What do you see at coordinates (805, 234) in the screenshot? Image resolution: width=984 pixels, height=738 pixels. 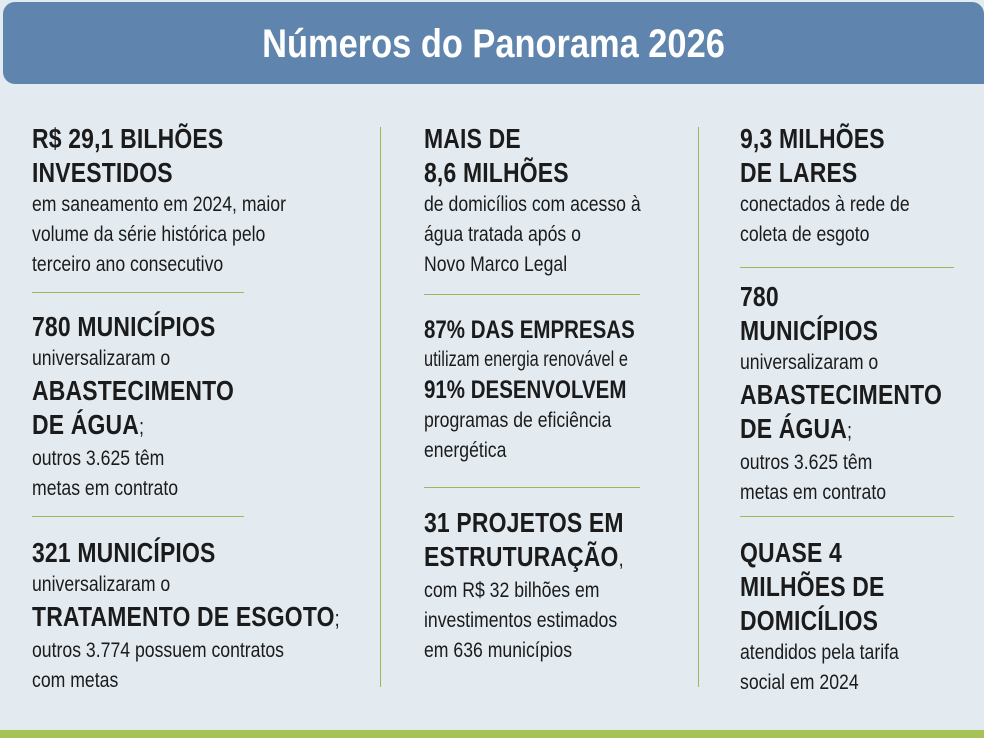 I see `stat-text: coleta de esgoto` at bounding box center [805, 234].